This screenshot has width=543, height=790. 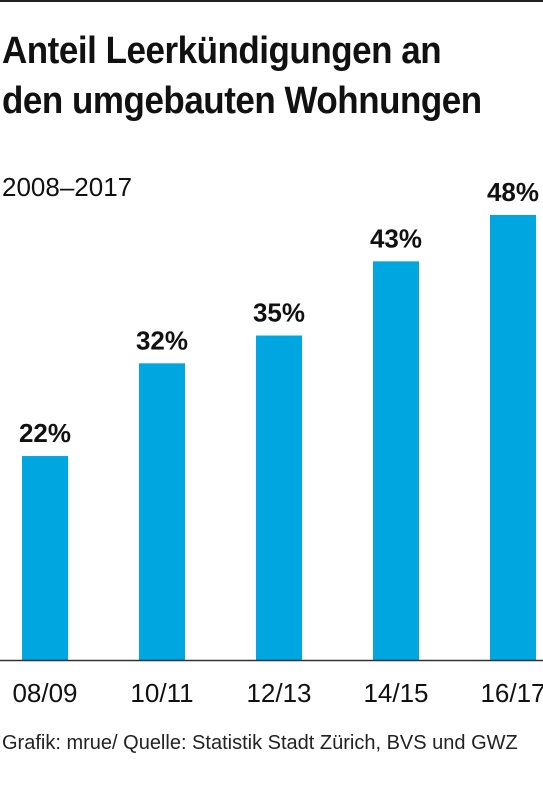 I want to click on category-label: 10/11, so click(x=161, y=693).